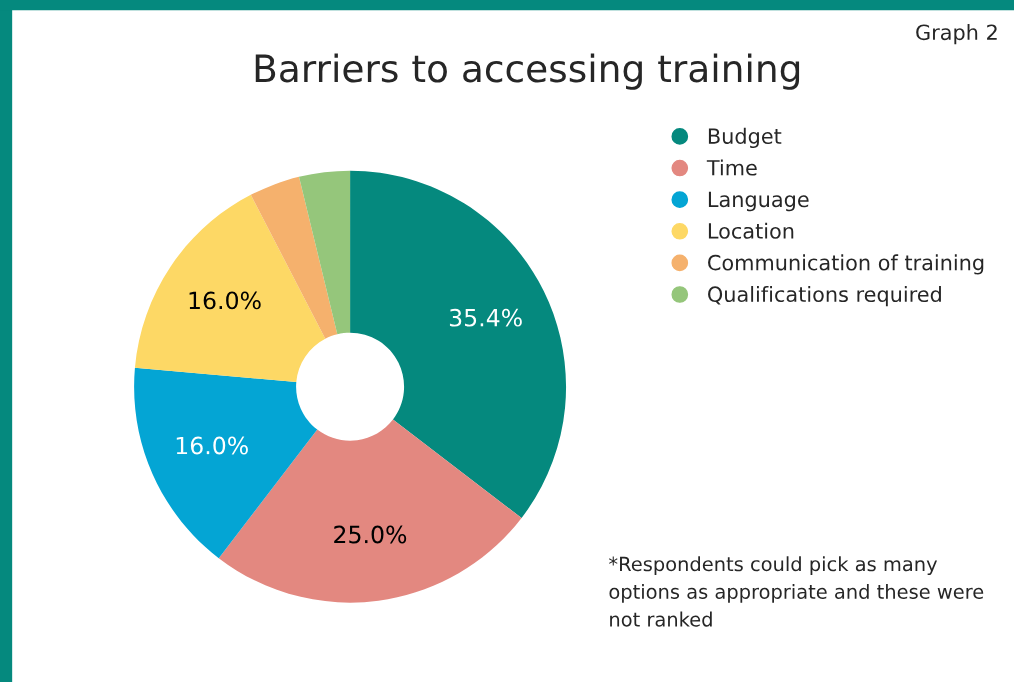 The image size is (1014, 682). What do you see at coordinates (751, 230) in the screenshot?
I see `legend-label: Location` at bounding box center [751, 230].